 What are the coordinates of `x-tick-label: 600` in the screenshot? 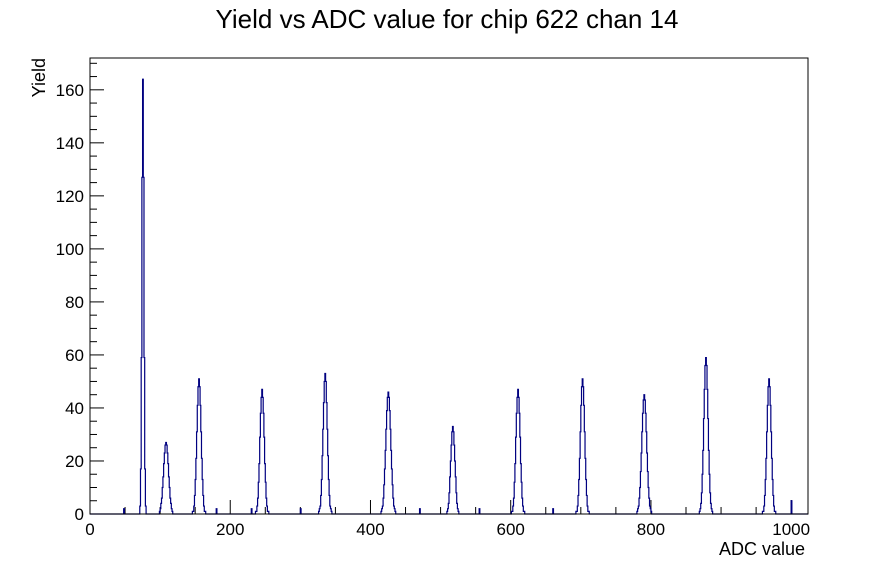 It's located at (511, 529).